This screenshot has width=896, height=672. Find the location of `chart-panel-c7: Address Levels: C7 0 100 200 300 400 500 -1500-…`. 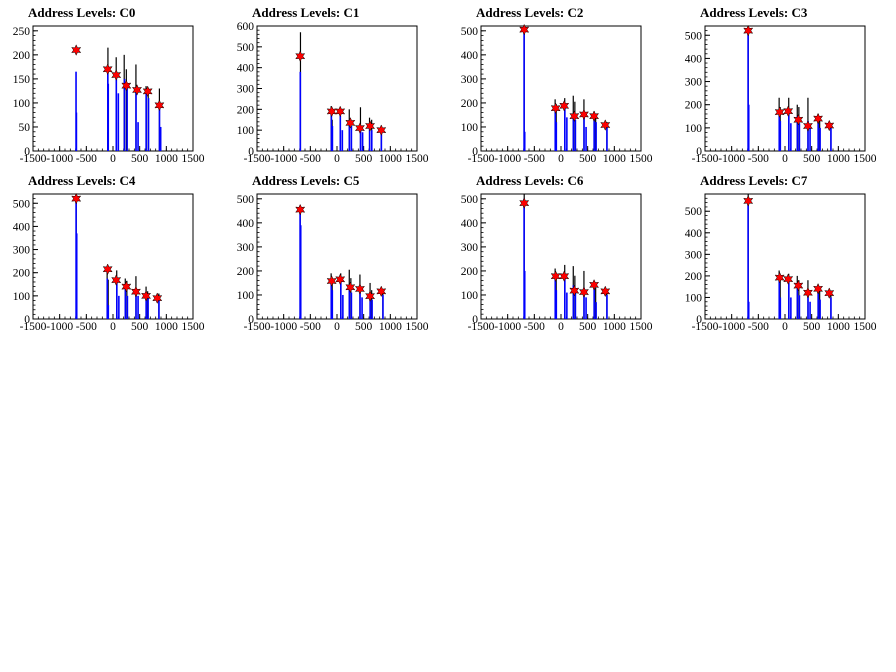

chart-panel-c7: Address Levels: C7 0 100 200 300 400 500 -1500-… is located at coordinates (784, 257).